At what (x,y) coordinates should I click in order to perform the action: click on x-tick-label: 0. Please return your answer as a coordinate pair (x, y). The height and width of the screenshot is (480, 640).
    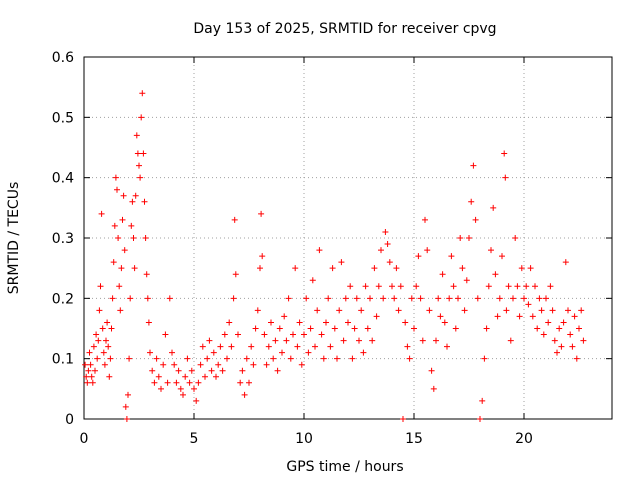
    Looking at the image, I should click on (84, 439).